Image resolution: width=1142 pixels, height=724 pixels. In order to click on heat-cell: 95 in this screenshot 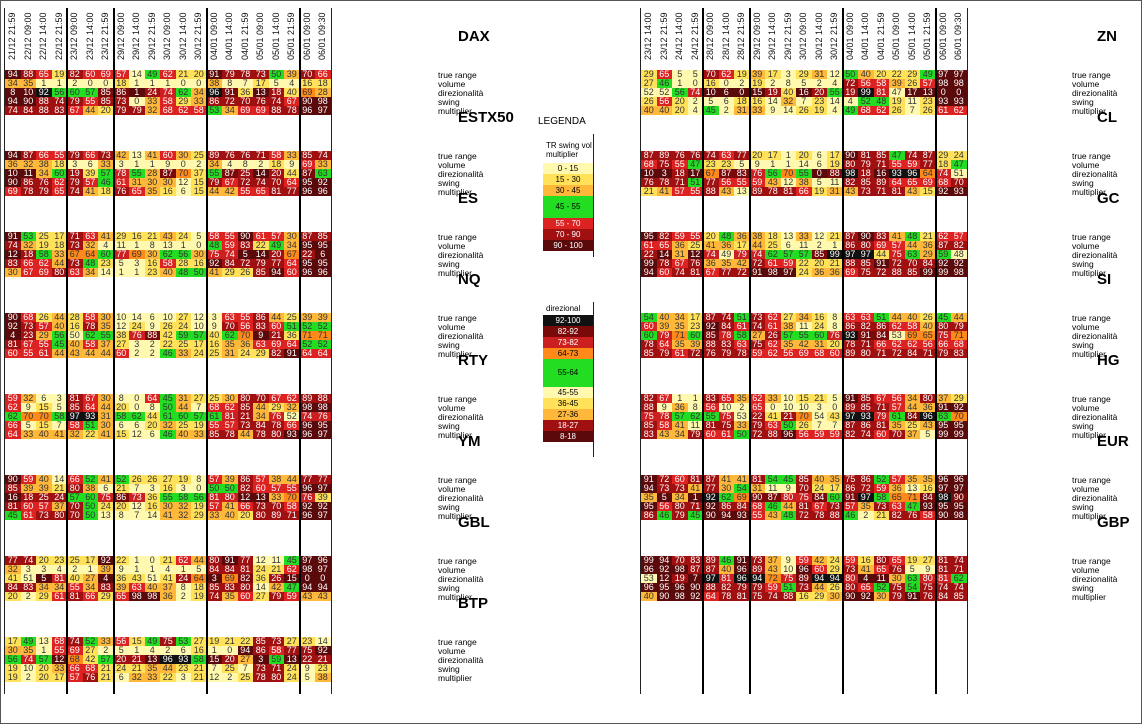, I will do `click(323, 246)`.